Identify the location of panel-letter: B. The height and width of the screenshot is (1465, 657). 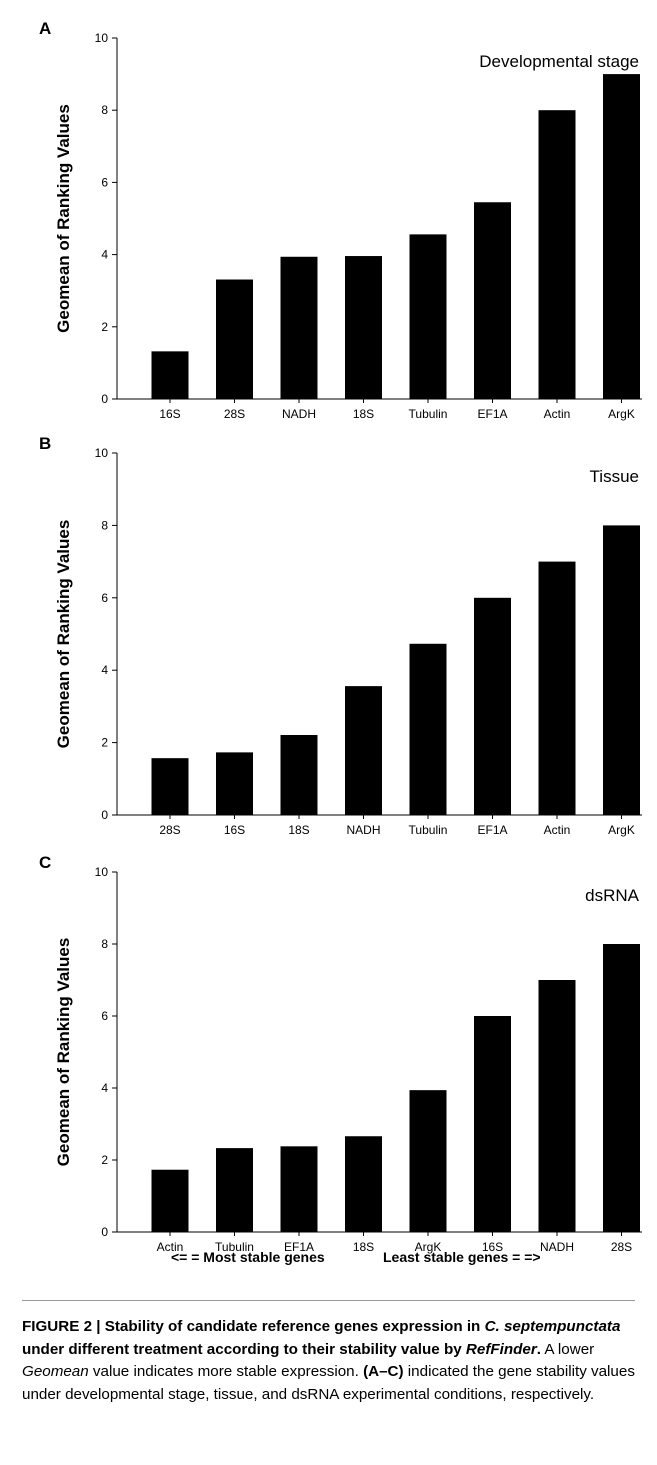
(45, 443).